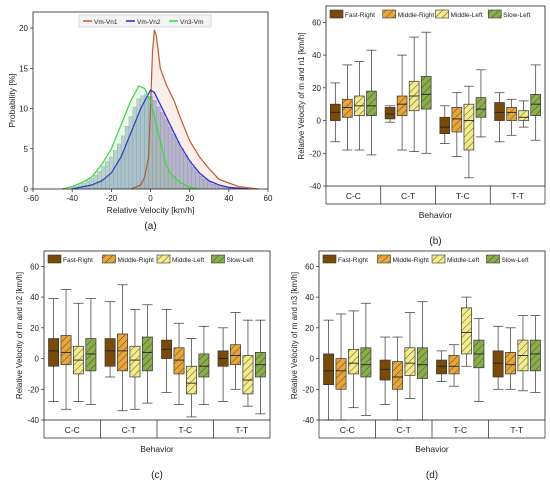  Describe the element at coordinates (189, 198) in the screenshot. I see `x-tick-label: 20` at that location.